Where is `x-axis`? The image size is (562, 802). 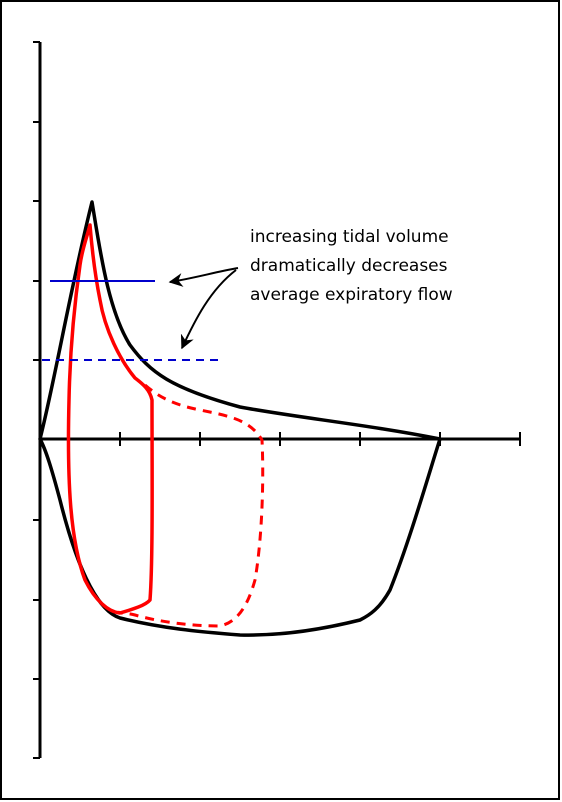 x-axis is located at coordinates (280, 439).